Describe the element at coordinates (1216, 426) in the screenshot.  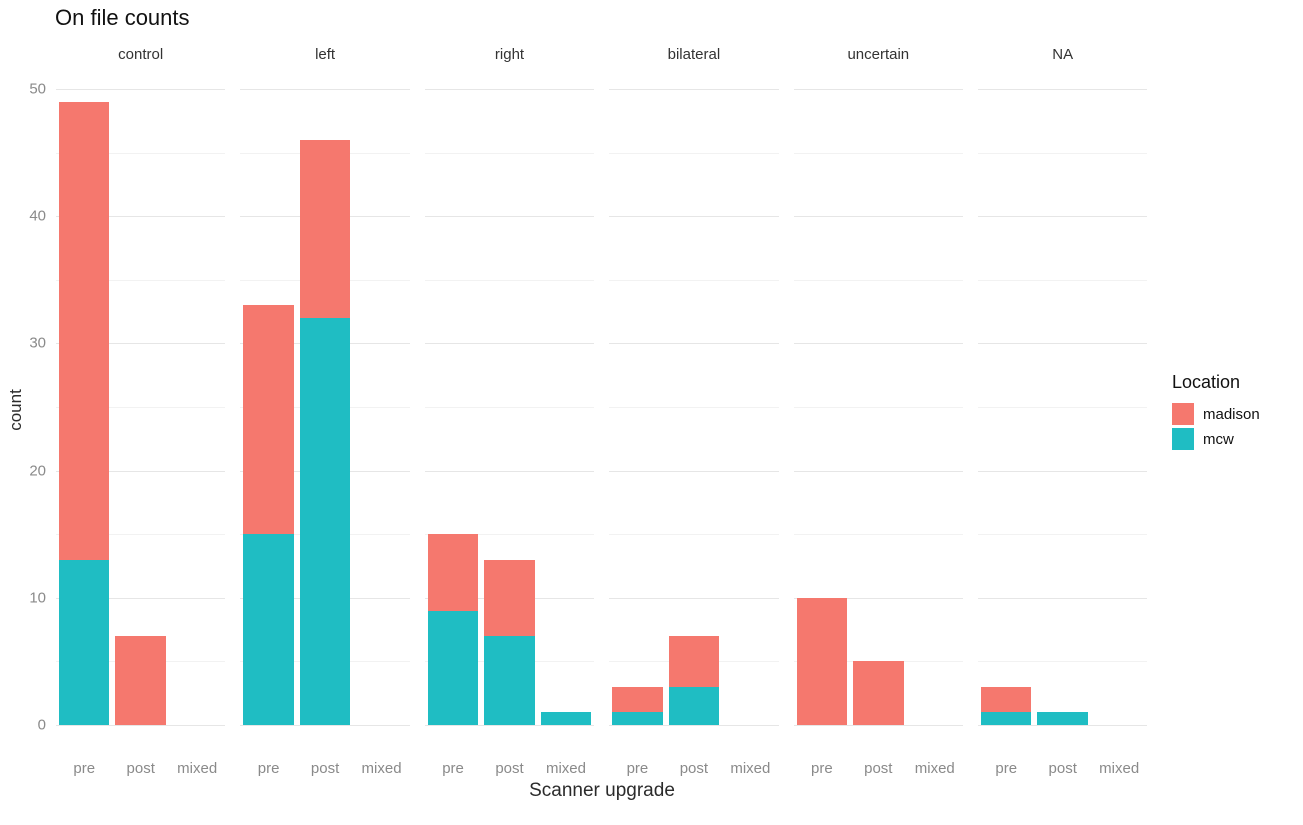
I see `legend-items: madison mcw` at that location.